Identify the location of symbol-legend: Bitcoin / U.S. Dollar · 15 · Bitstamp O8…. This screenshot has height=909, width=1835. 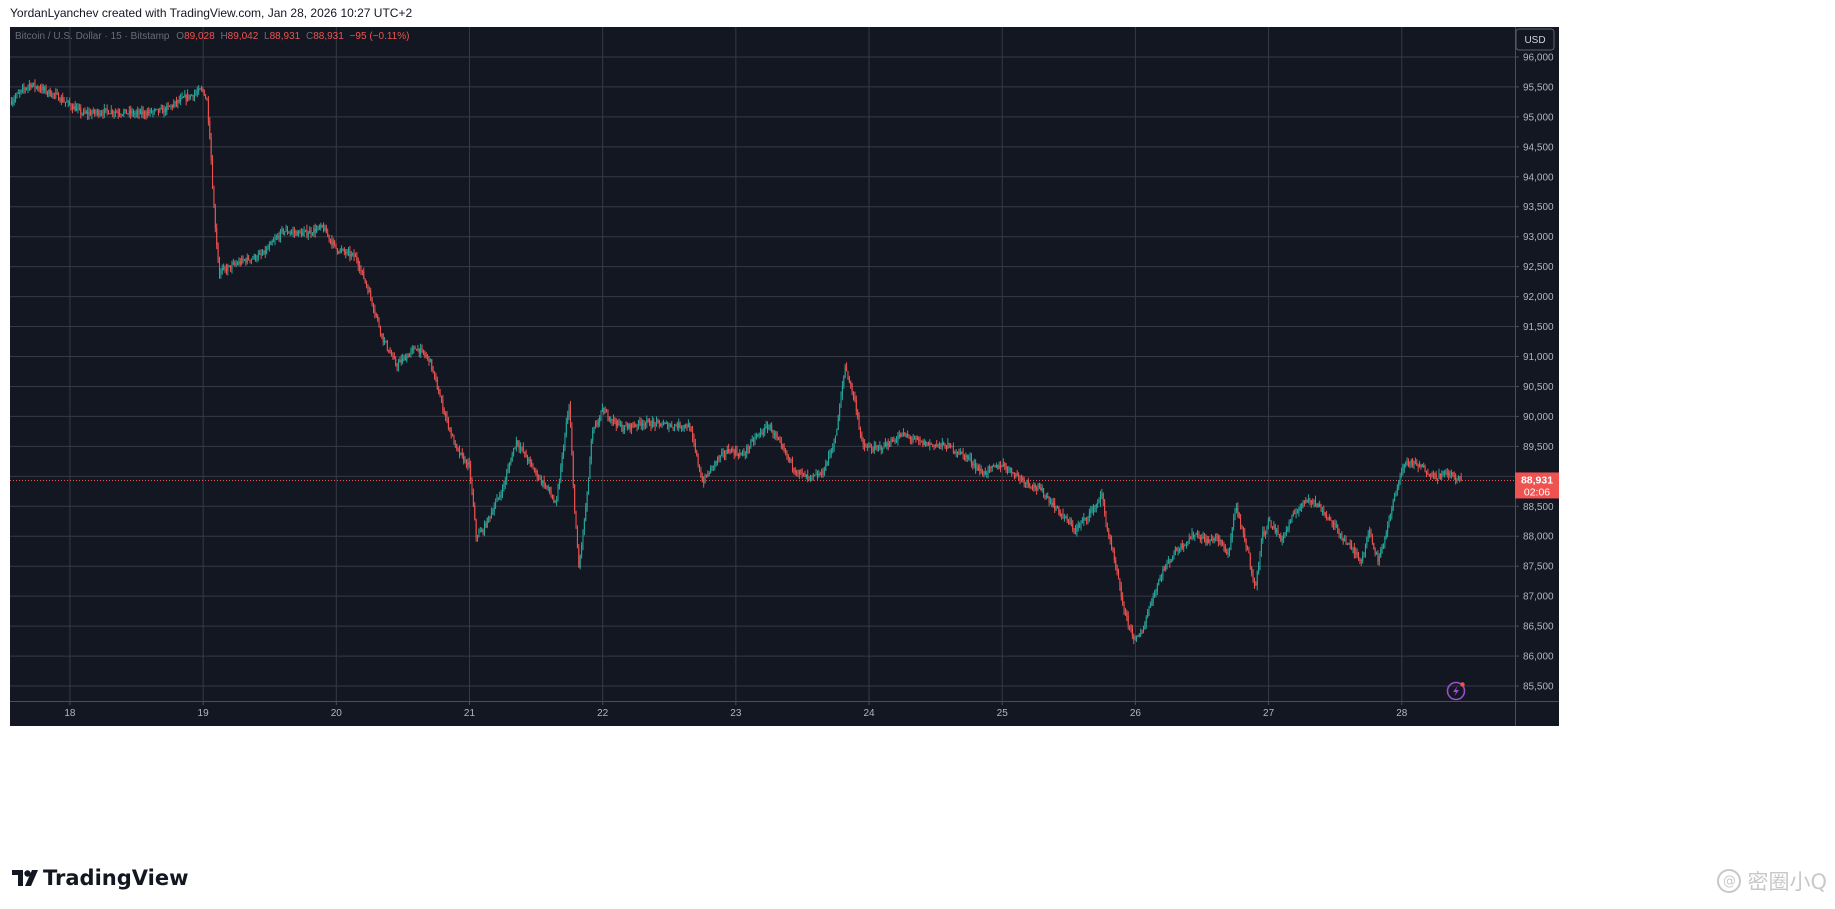
(212, 36).